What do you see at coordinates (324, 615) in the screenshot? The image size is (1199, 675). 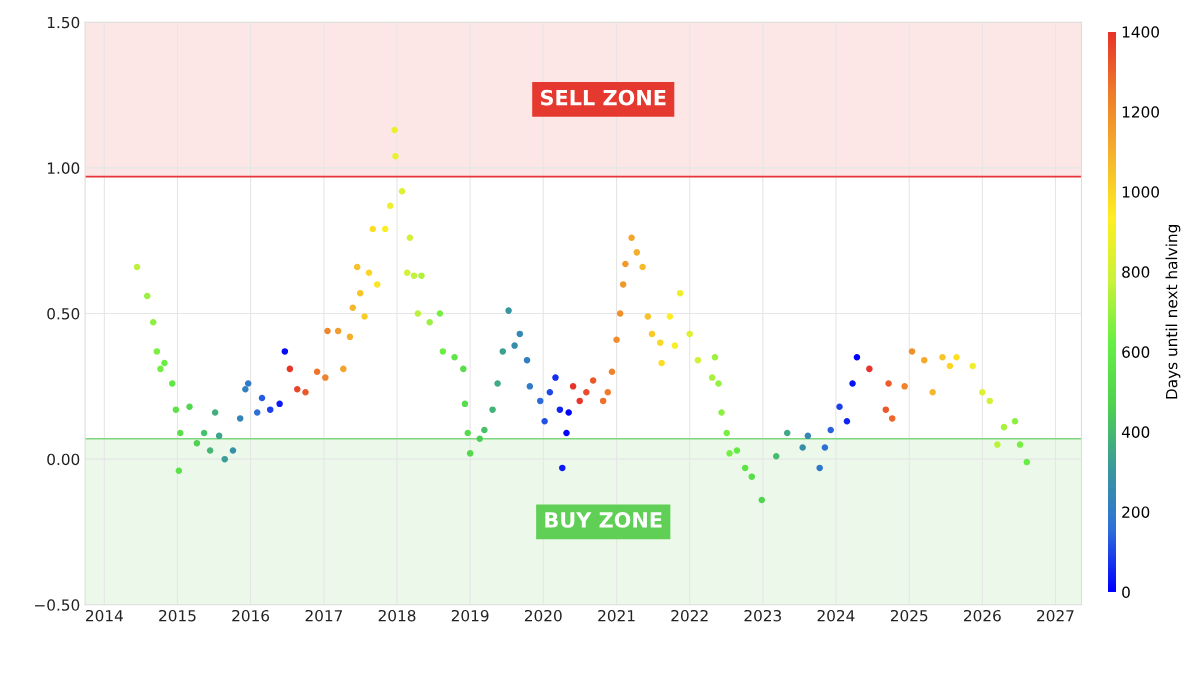 I see `x-tick-label: 2017` at bounding box center [324, 615].